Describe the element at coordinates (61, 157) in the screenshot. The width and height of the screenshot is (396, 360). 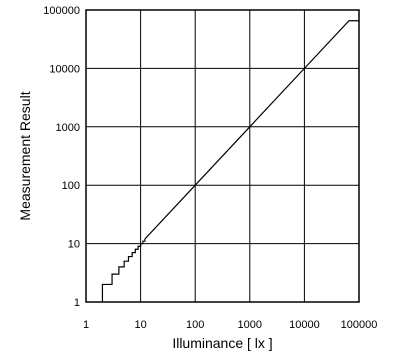
I see `y-tick-labels: 1 10 100 1000 10000 100000` at that location.